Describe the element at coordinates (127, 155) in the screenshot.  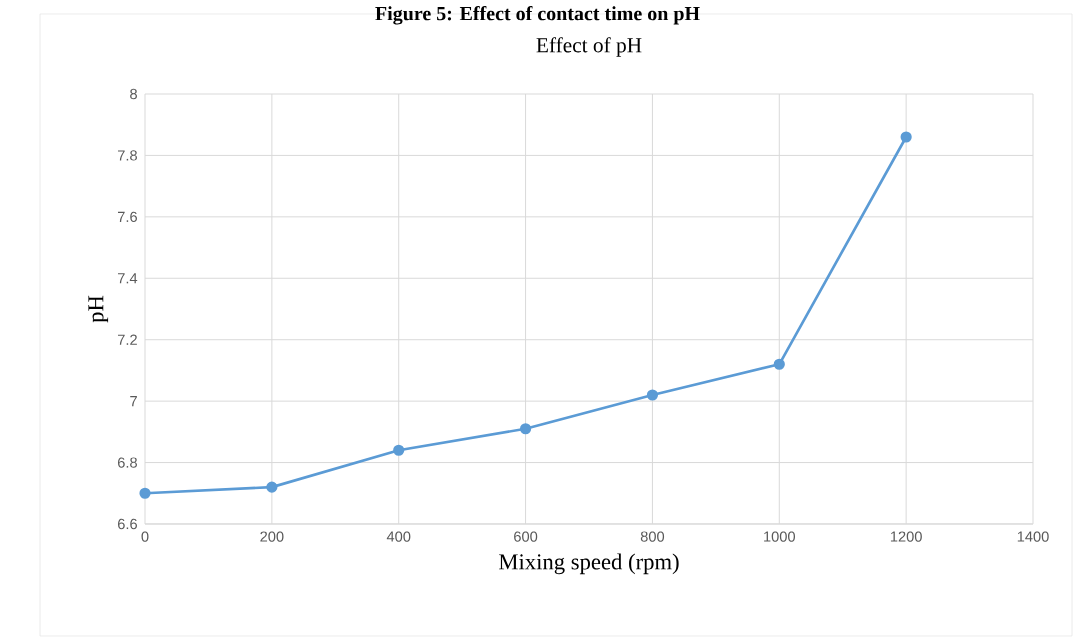
I see `y-tick-label: 7.8` at that location.